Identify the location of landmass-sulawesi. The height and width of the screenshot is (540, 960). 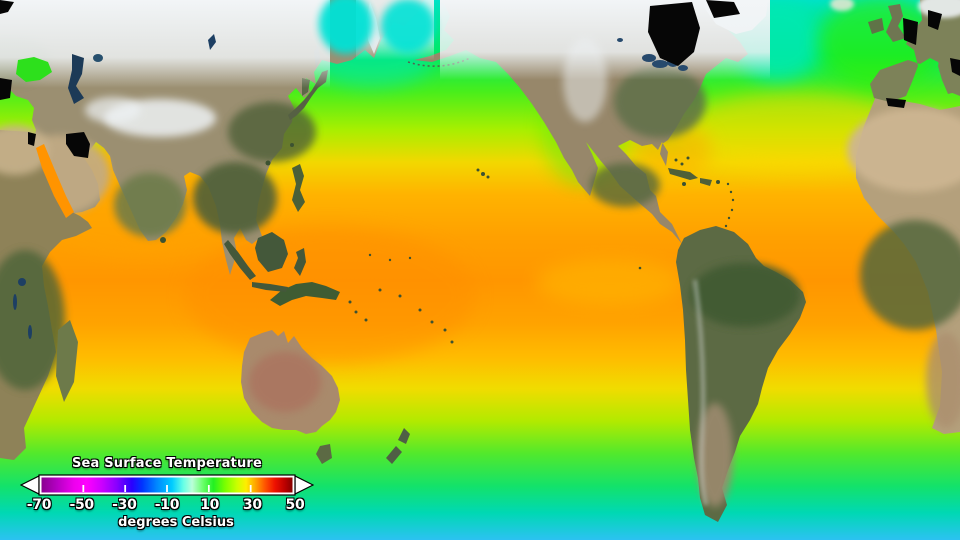
(300, 262).